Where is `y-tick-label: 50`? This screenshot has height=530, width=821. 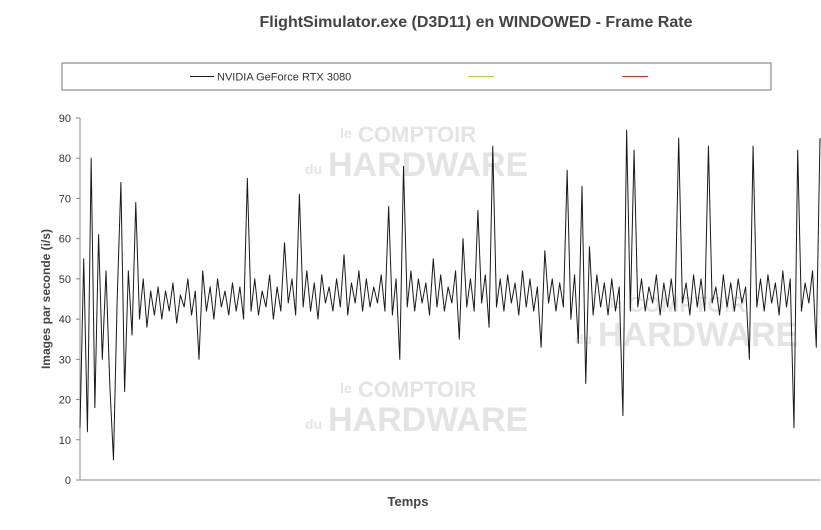 y-tick-label: 50 is located at coordinates (65, 280).